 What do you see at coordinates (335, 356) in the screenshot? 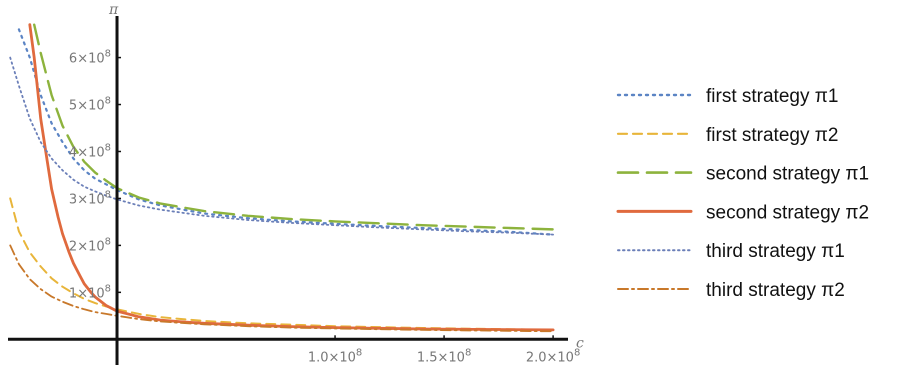
I see `x-tick-label: 1.0×108` at bounding box center [335, 356].